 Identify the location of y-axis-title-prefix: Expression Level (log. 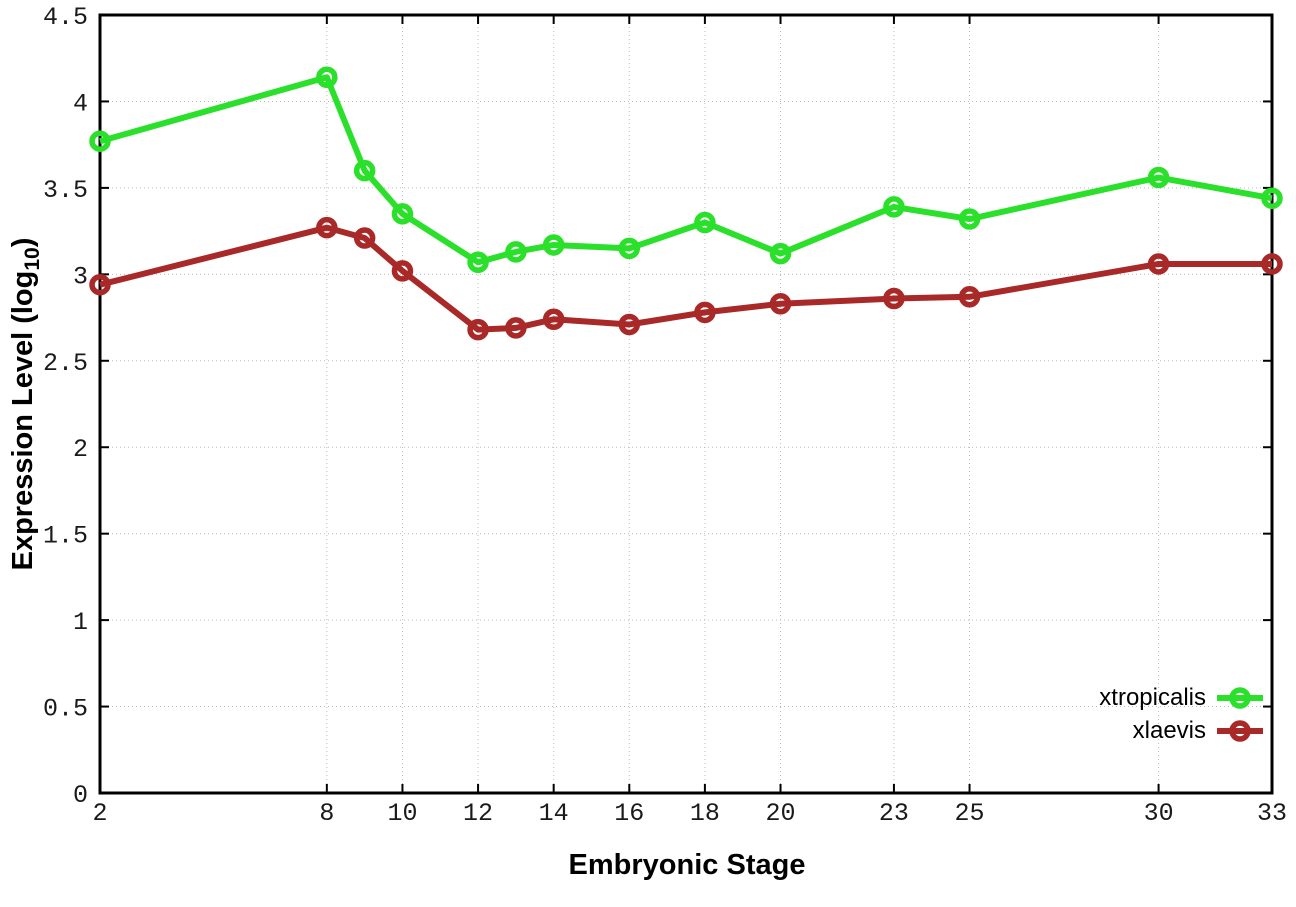
(23, 420).